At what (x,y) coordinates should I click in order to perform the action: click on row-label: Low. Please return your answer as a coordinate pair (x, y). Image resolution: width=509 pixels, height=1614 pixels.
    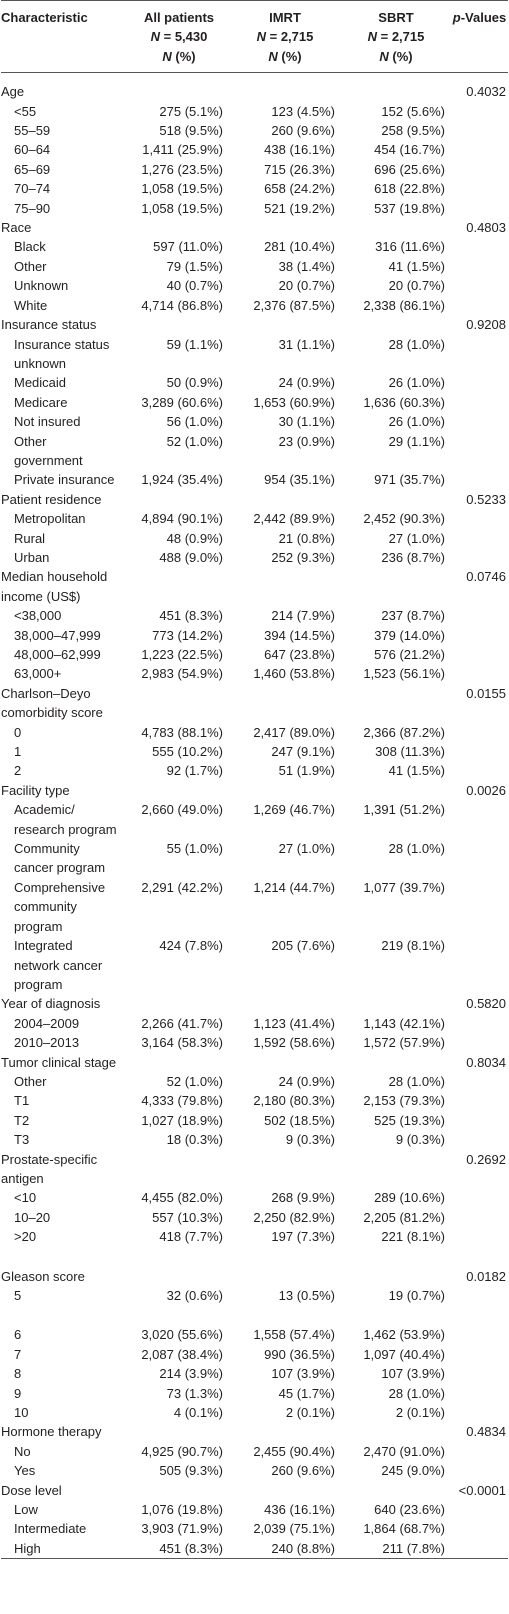
    Looking at the image, I should click on (65, 1509).